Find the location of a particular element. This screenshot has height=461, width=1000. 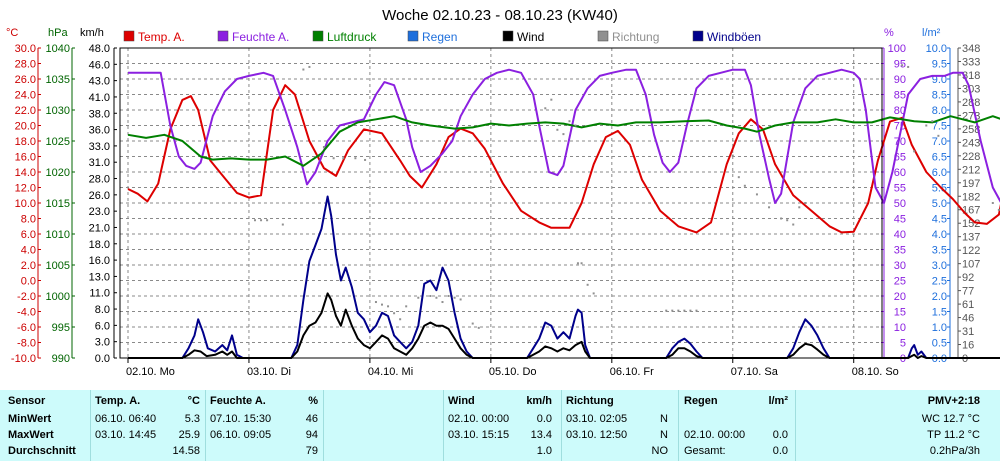

axis-tick-label-wind: 48.0 is located at coordinates (99, 49).